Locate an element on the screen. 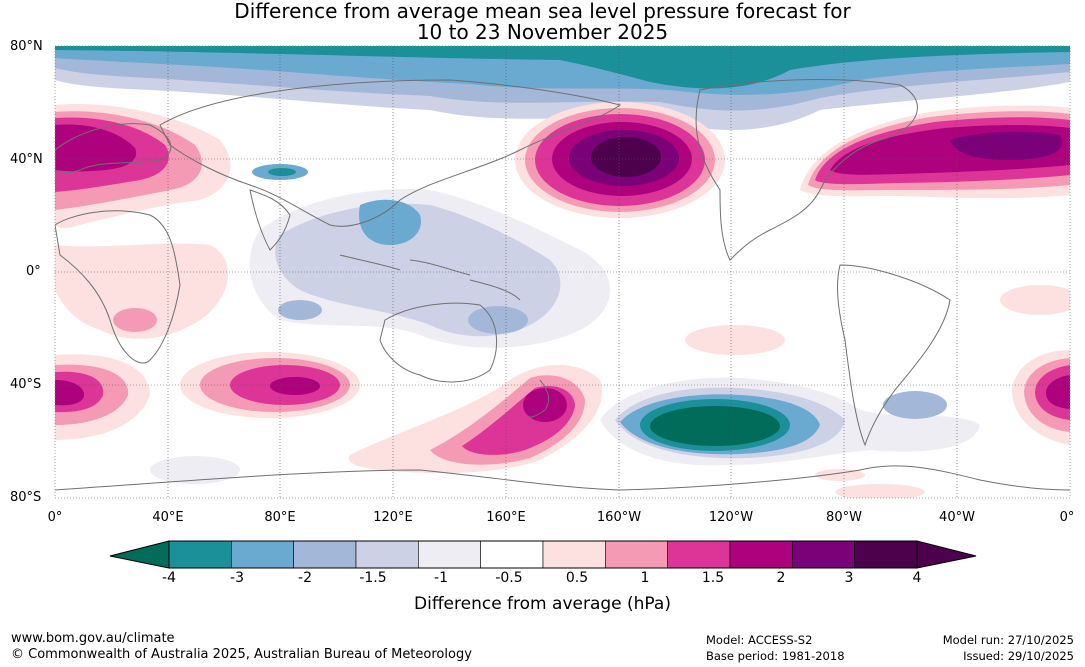 The image size is (1085, 667). colorbar-tick-label: -2 is located at coordinates (305, 578).